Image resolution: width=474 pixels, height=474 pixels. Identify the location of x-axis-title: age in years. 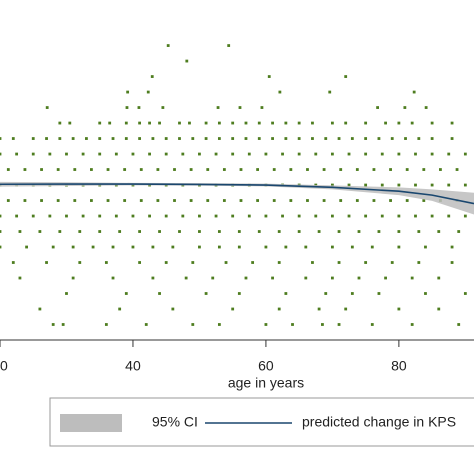
(266, 383).